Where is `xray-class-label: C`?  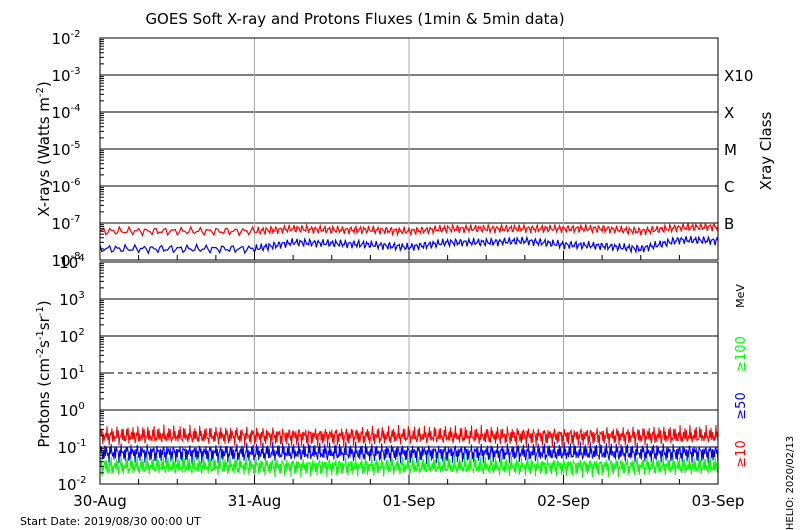
xray-class-label: C is located at coordinates (729, 187).